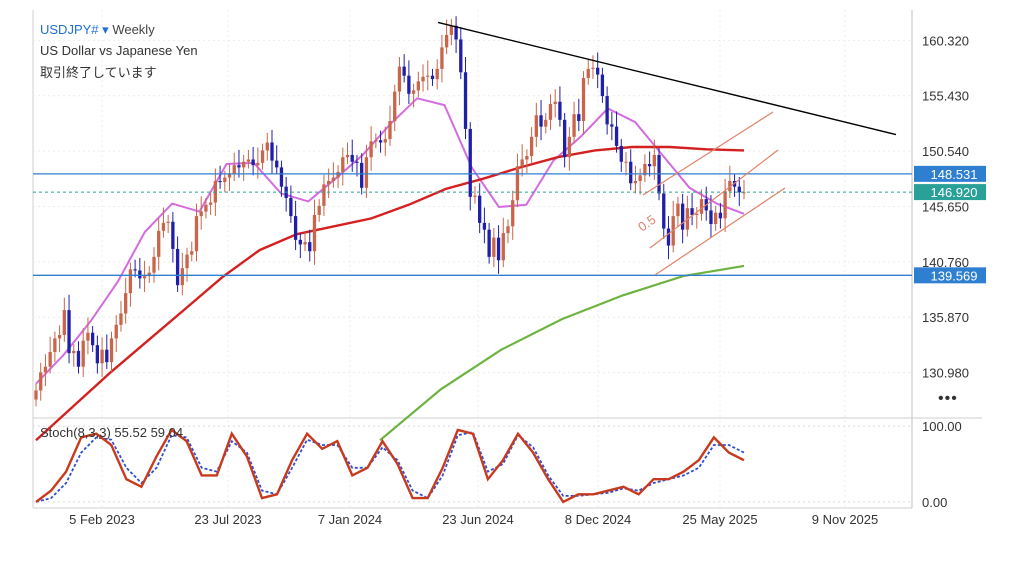 This screenshot has height=576, width=1024. What do you see at coordinates (950, 173) in the screenshot?
I see `price-label-box` at bounding box center [950, 173].